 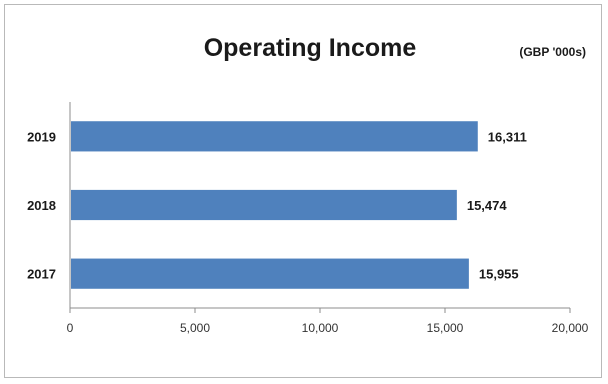 What do you see at coordinates (274, 136) in the screenshot?
I see `bar-2019` at bounding box center [274, 136].